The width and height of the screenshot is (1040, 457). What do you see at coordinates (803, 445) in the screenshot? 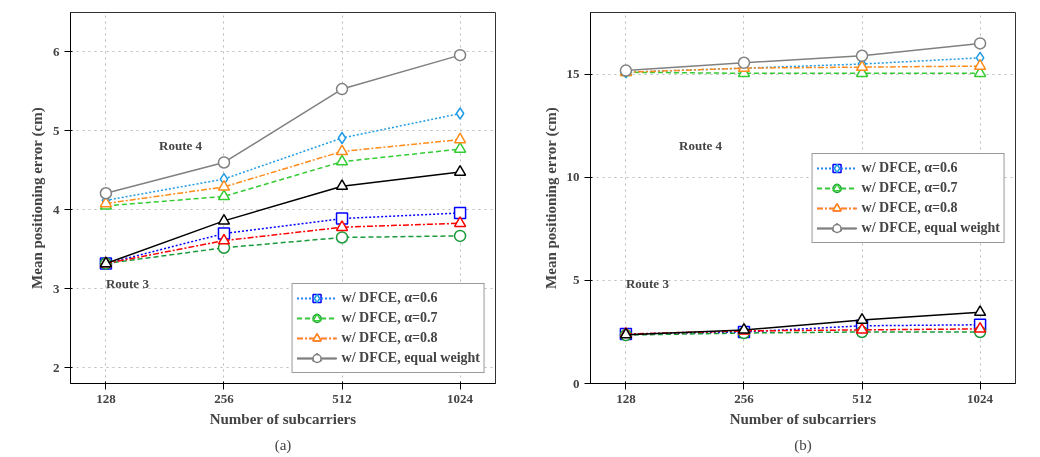
I see `text: (b)` at bounding box center [803, 445].